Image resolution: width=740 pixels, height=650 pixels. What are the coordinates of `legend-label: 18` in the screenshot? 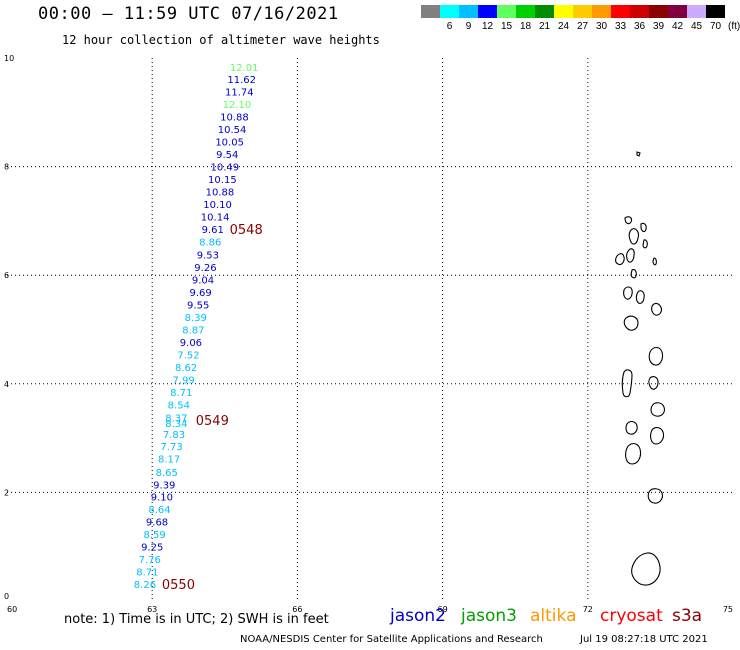 It's located at (525, 26).